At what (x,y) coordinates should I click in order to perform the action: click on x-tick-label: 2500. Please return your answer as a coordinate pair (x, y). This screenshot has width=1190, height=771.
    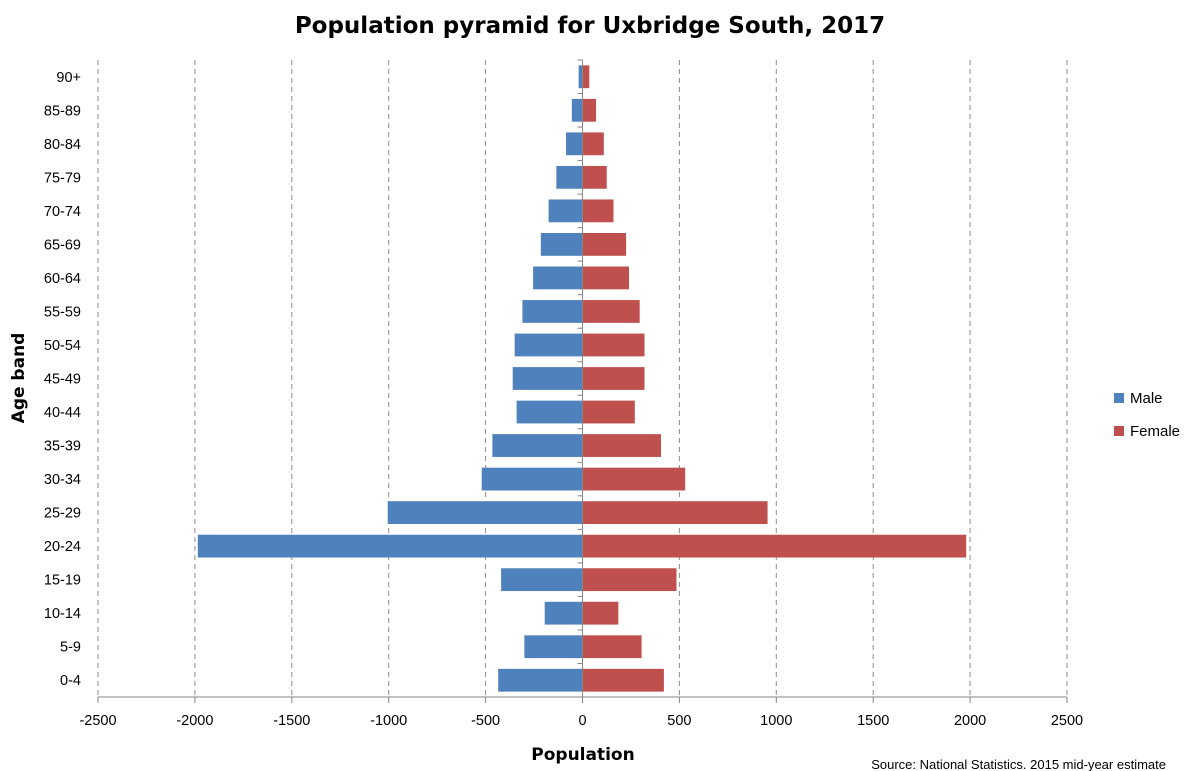
    Looking at the image, I should click on (1067, 721).